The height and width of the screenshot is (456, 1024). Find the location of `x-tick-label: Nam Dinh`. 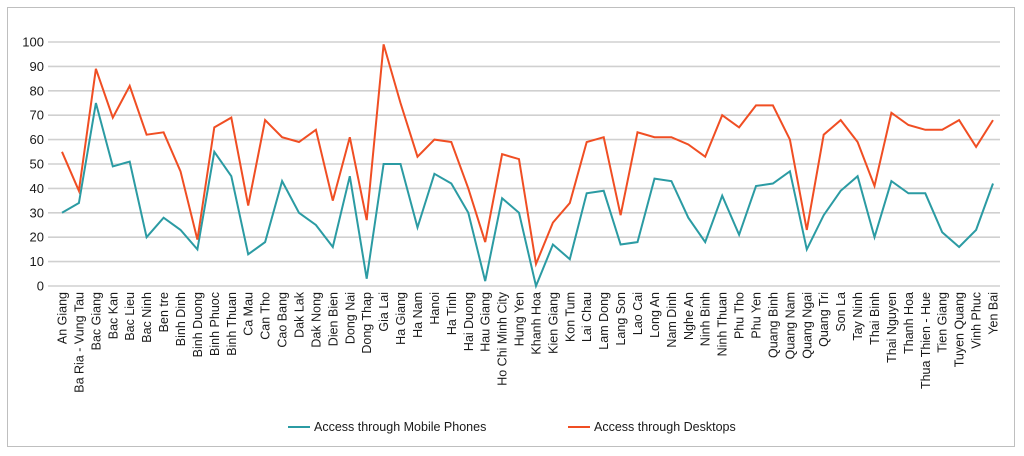

x-tick-label: Nam Dinh is located at coordinates (672, 320).